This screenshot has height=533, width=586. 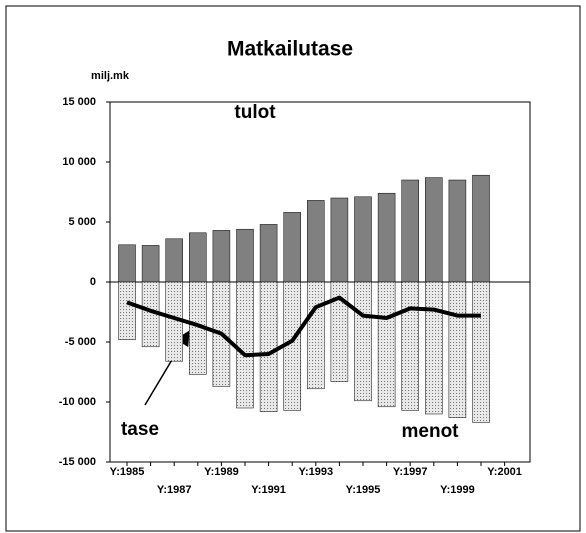 I want to click on y-tick-label: -5 000, so click(x=80, y=342).